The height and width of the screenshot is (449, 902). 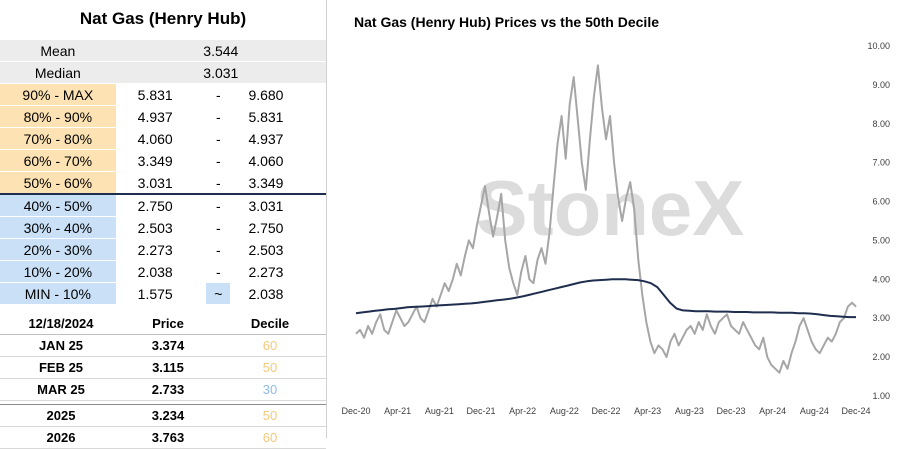 What do you see at coordinates (278, 94) in the screenshot?
I see `decile-high: 9.680` at bounding box center [278, 94].